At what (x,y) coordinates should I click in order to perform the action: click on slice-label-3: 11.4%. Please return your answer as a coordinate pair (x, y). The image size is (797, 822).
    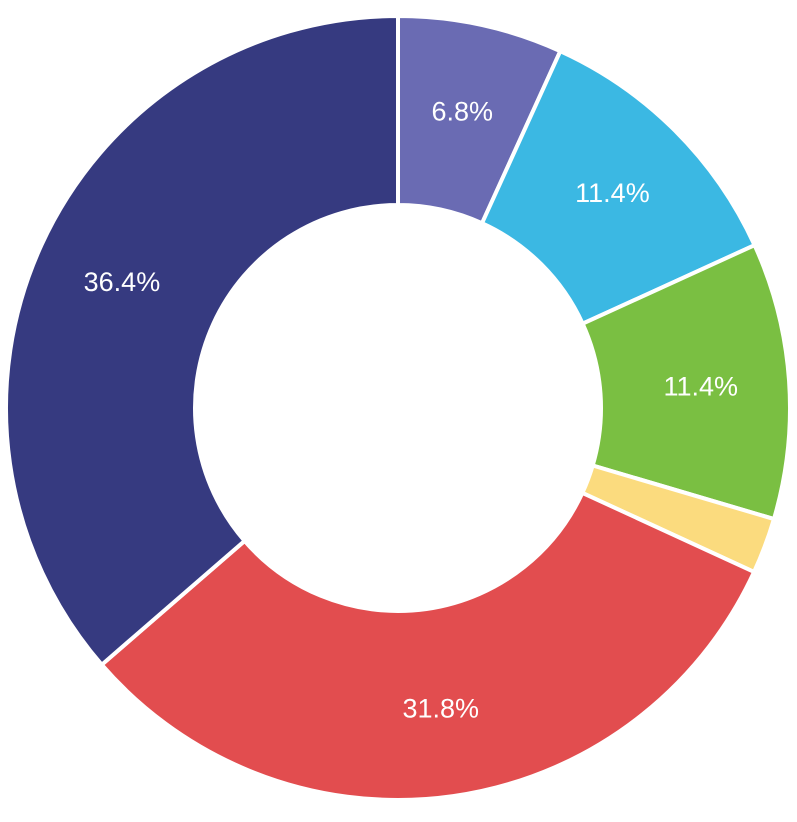
    Looking at the image, I should click on (700, 387).